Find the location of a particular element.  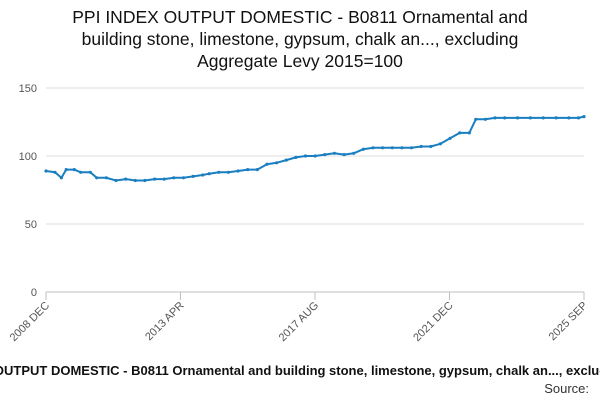

y-tick-label: 0 is located at coordinates (34, 293).